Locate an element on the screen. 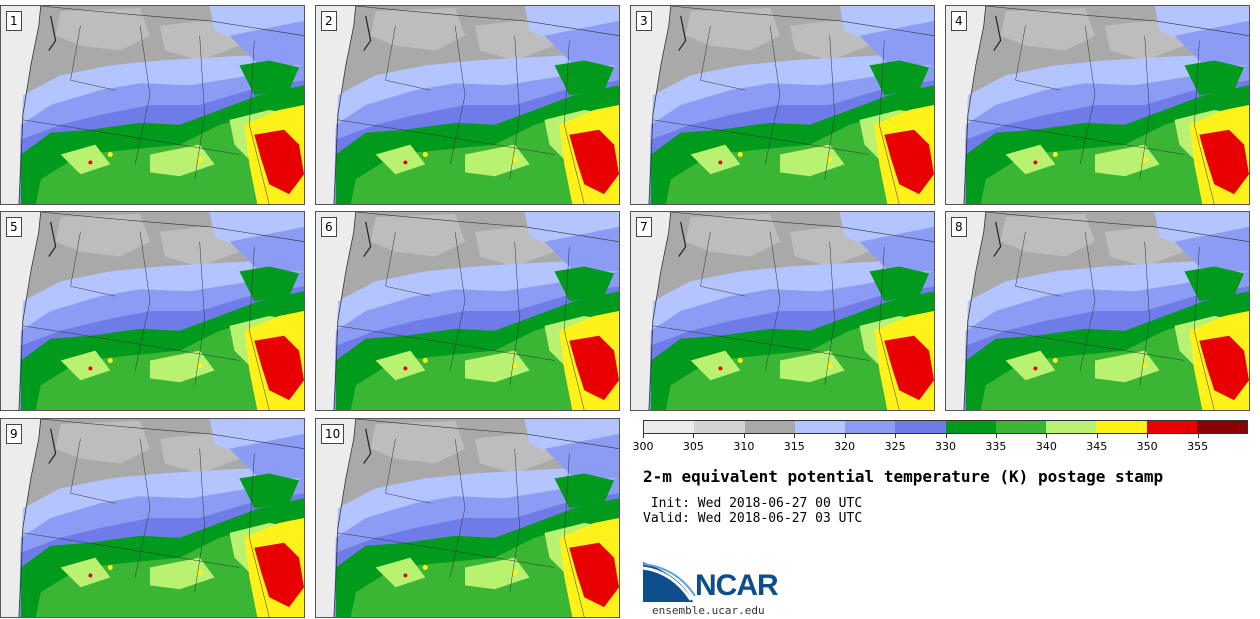 This screenshot has width=1260, height=619. map-panel: 8 is located at coordinates (1097, 311).